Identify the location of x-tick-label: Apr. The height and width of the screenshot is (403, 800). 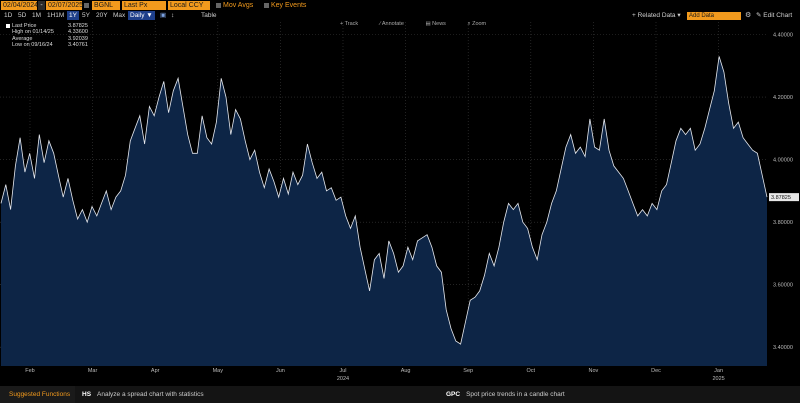
(155, 371).